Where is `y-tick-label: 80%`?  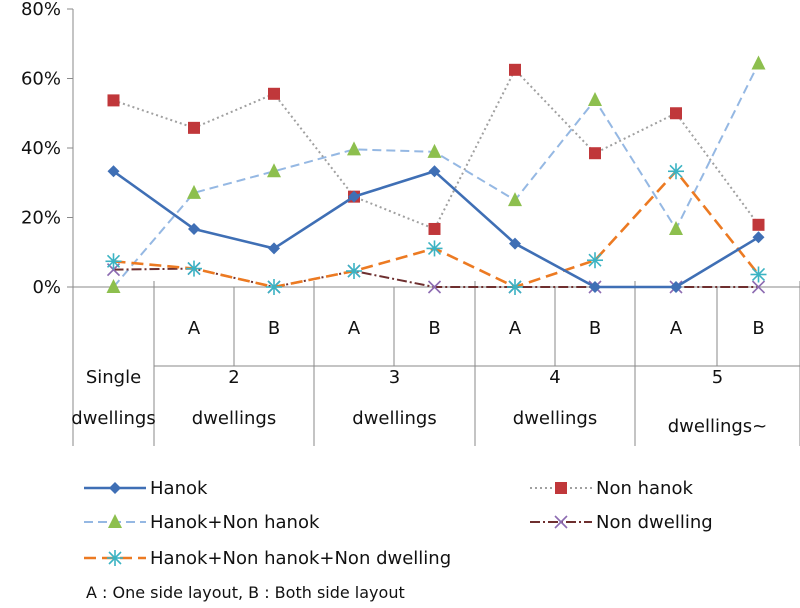
y-tick-label: 80% is located at coordinates (41, 10).